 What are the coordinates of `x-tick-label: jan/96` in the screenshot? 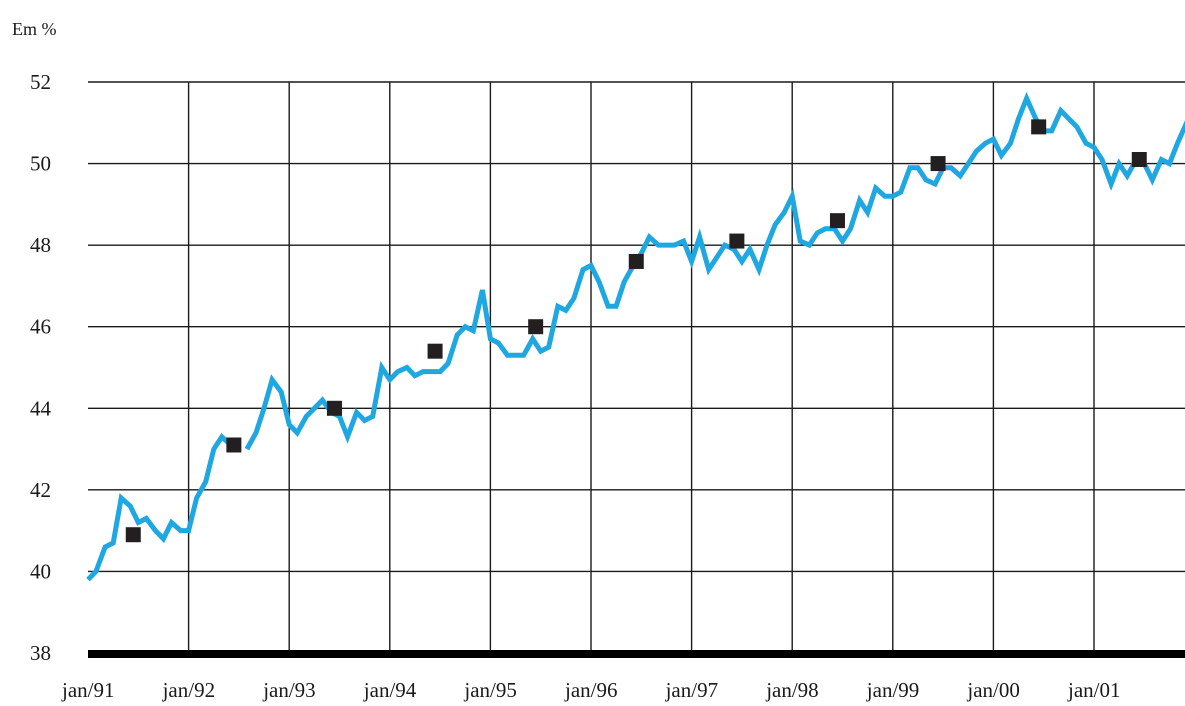 It's located at (591, 690).